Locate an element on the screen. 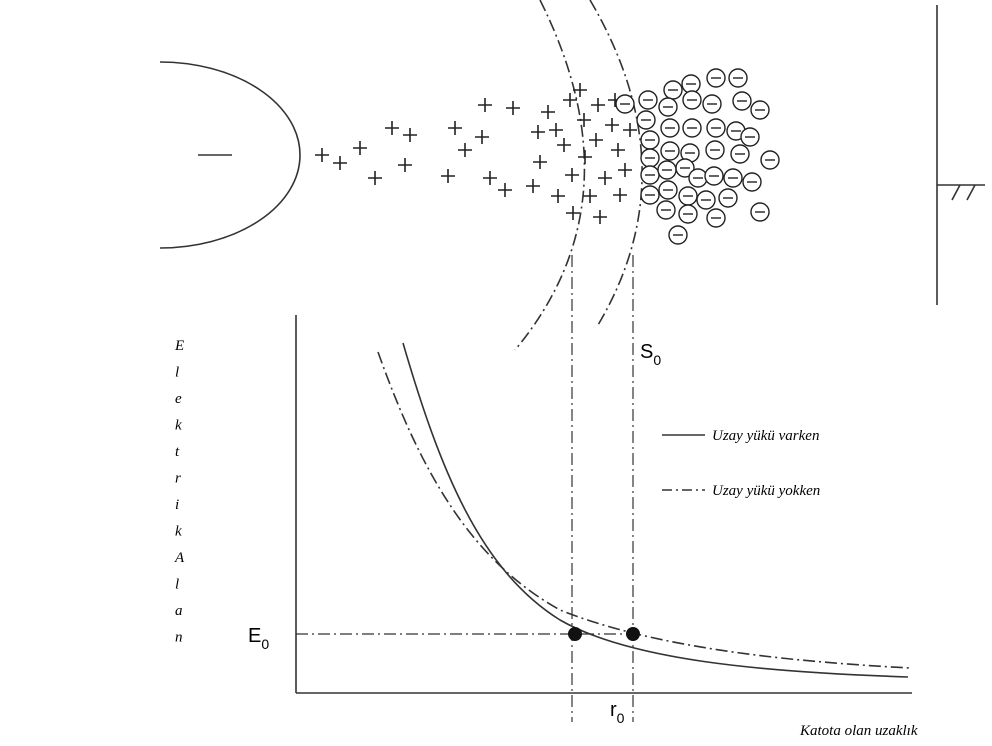 The height and width of the screenshot is (746, 992). letter: t is located at coordinates (177, 452).